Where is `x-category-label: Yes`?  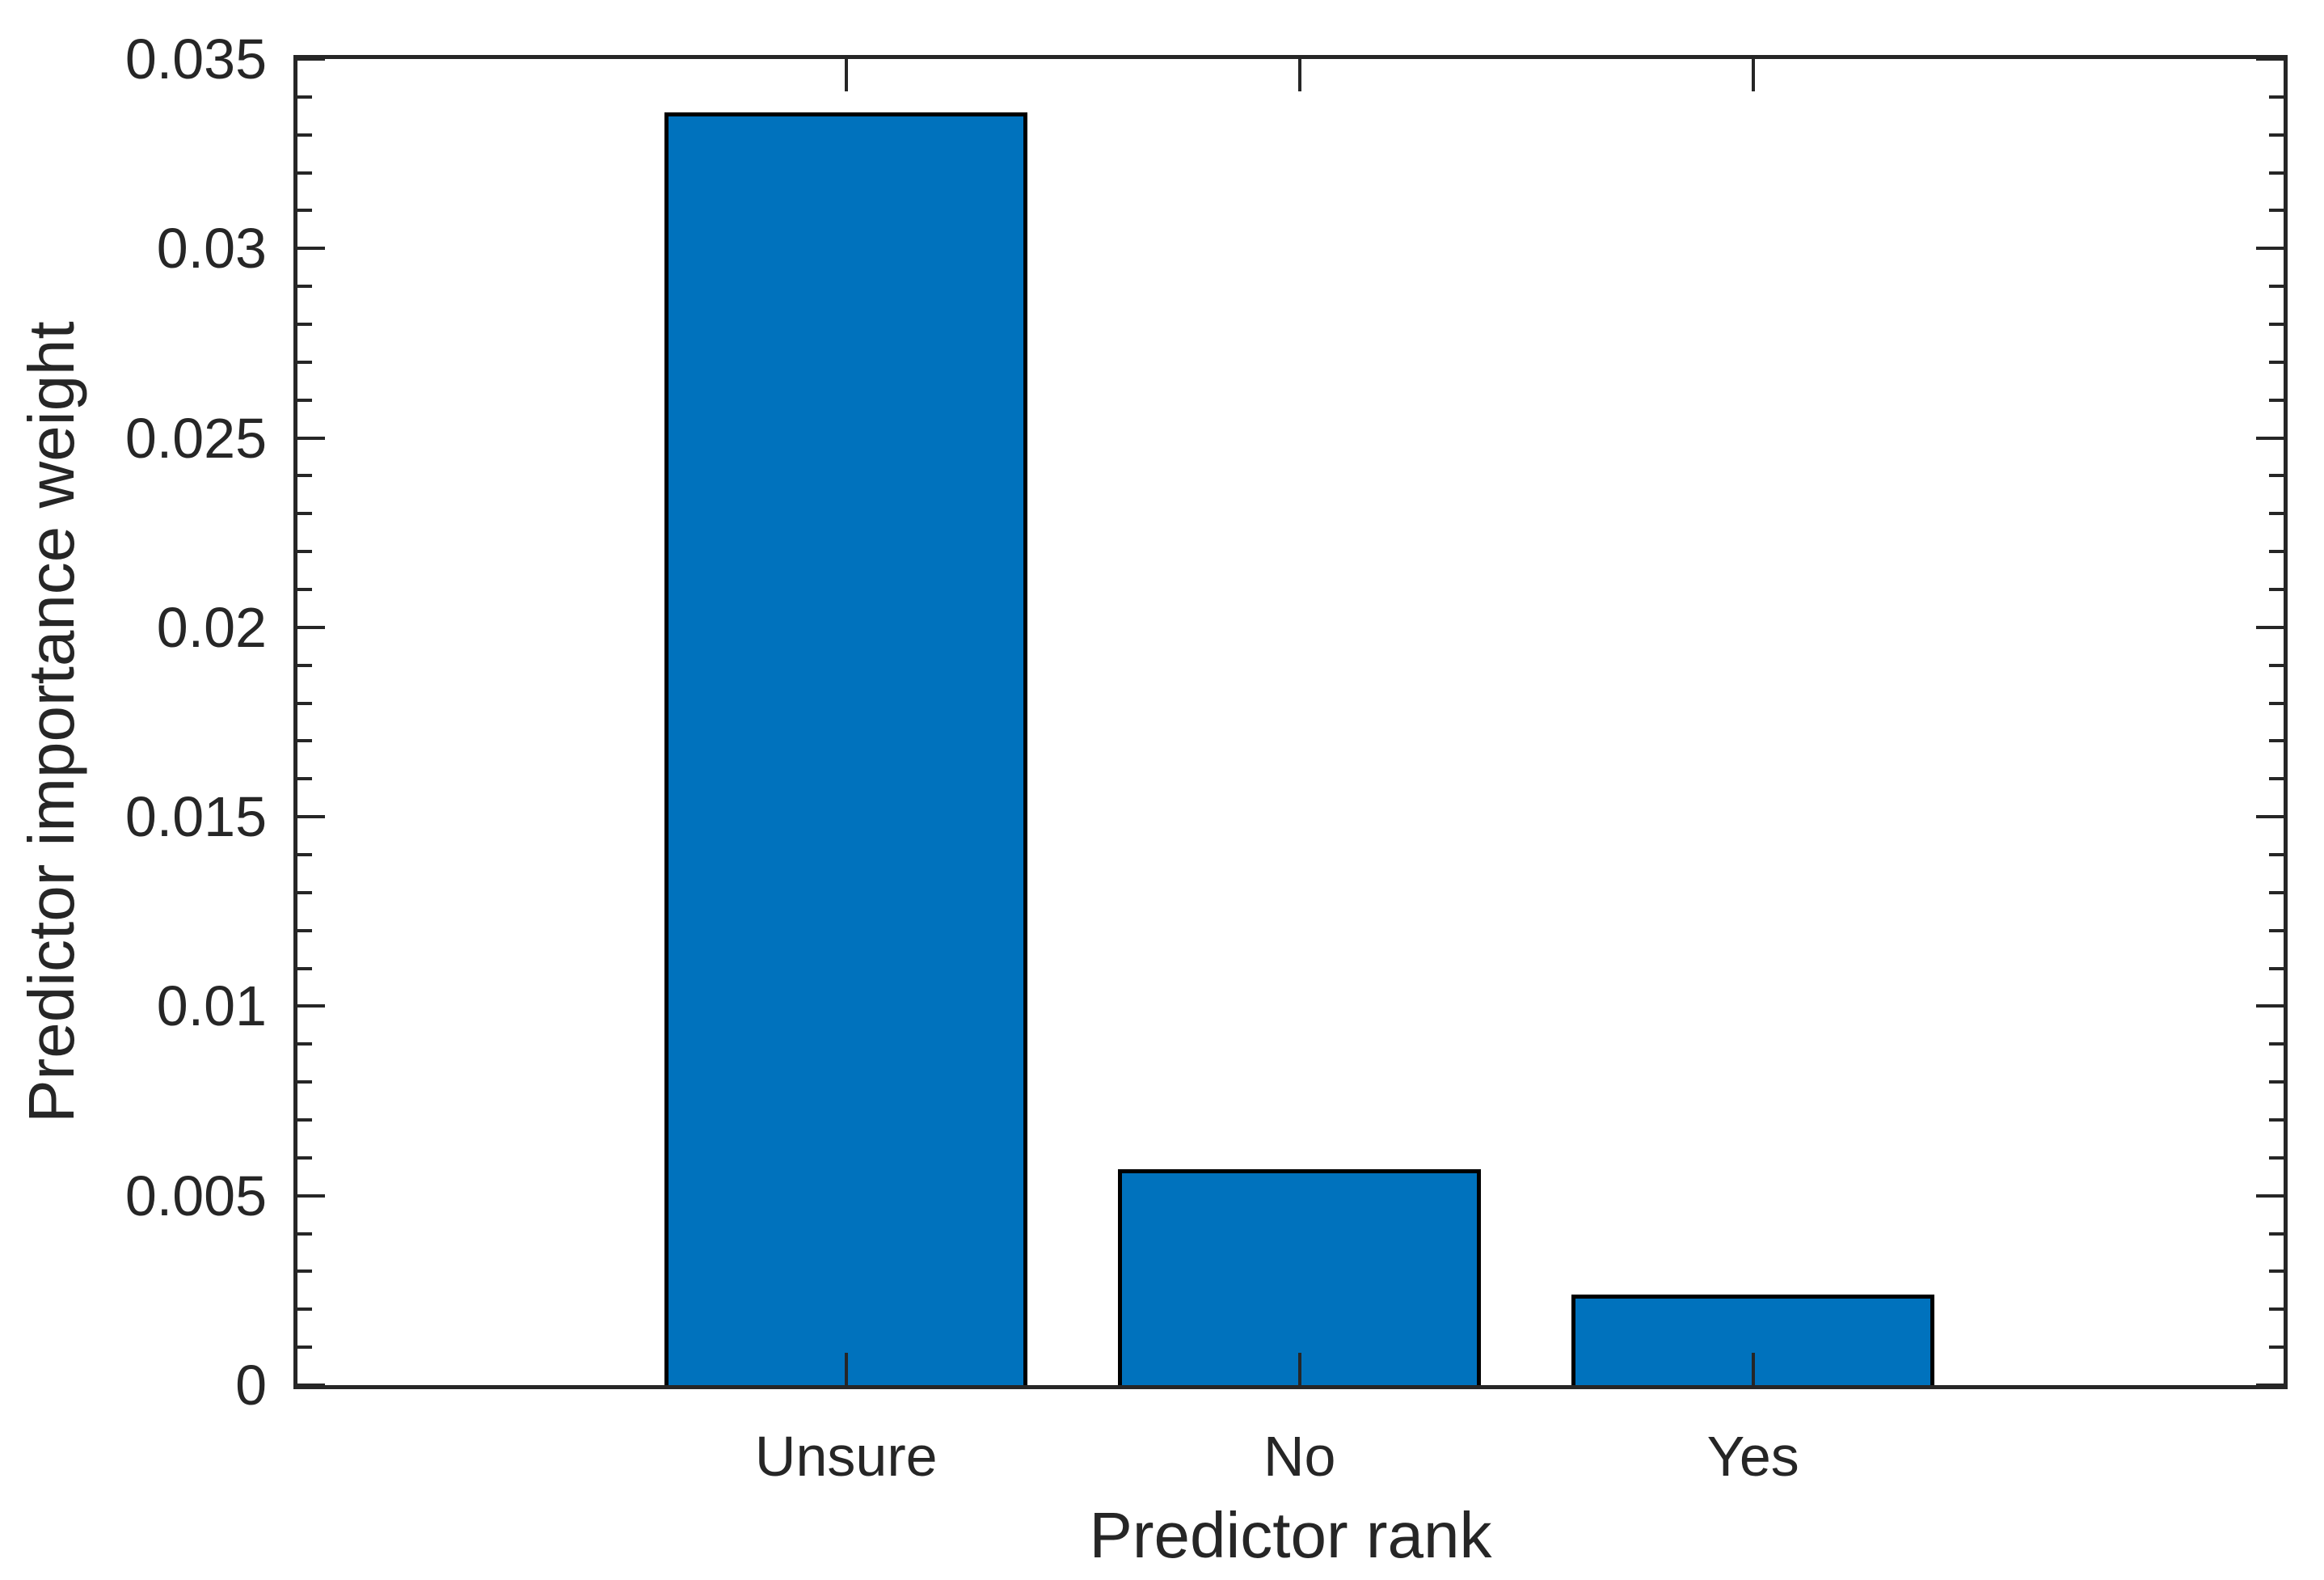 x-category-label: Yes is located at coordinates (1752, 1456).